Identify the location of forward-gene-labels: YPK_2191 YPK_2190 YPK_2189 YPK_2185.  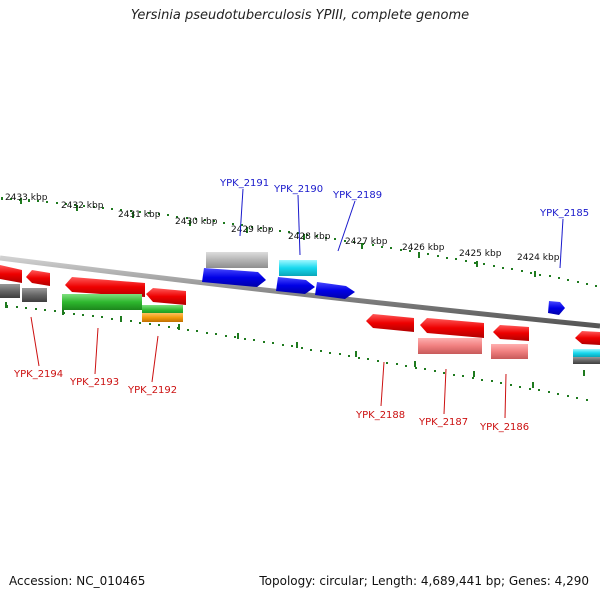
(404, 223).